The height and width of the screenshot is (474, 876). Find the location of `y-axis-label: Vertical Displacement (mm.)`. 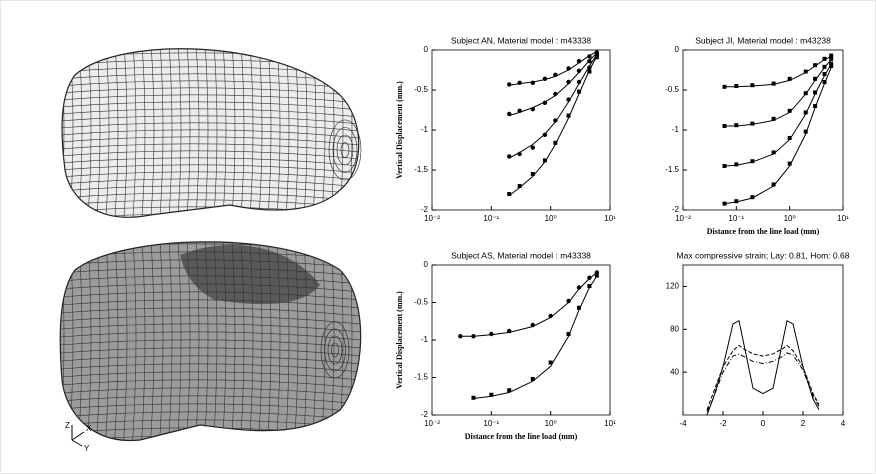

y-axis-label: Vertical Displacement (mm.) is located at coordinates (399, 130).